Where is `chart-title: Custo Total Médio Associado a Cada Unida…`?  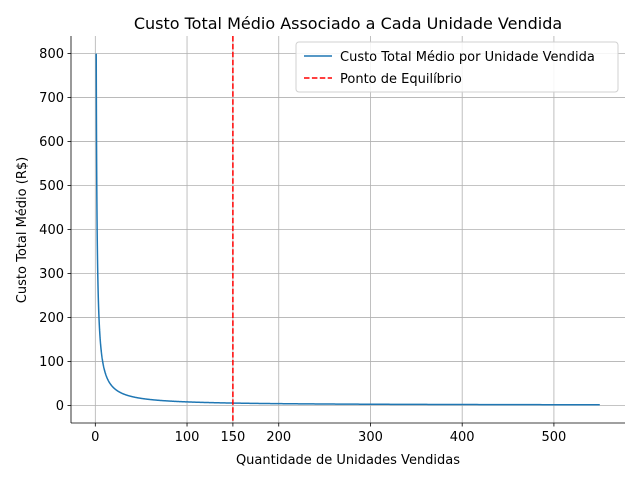 chart-title: Custo Total Médio Associado a Cada Unida… is located at coordinates (348, 23).